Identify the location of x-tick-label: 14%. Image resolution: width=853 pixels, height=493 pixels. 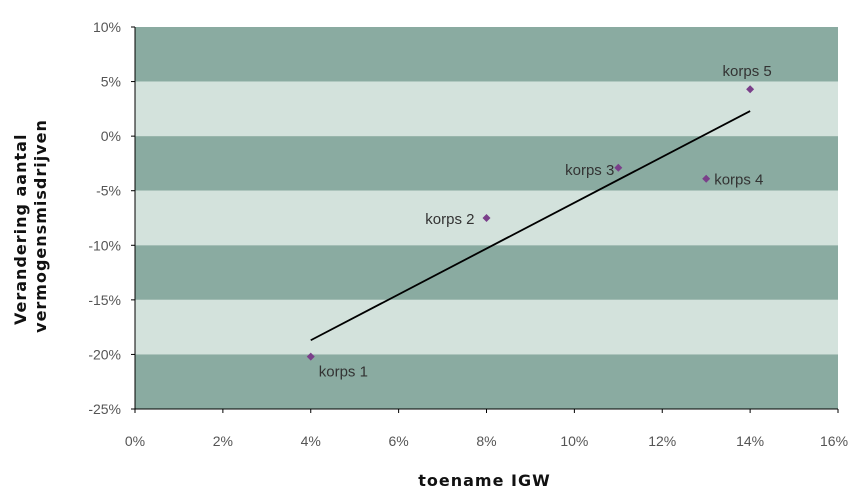
(750, 441).